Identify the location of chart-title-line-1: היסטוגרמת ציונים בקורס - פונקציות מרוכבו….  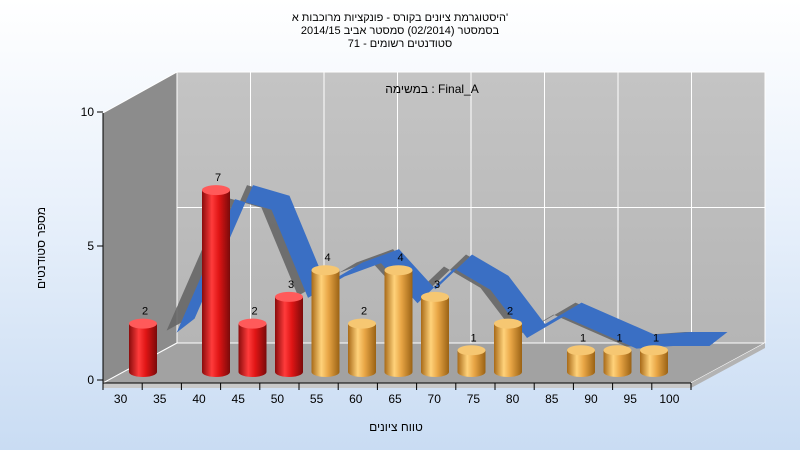
(400, 18).